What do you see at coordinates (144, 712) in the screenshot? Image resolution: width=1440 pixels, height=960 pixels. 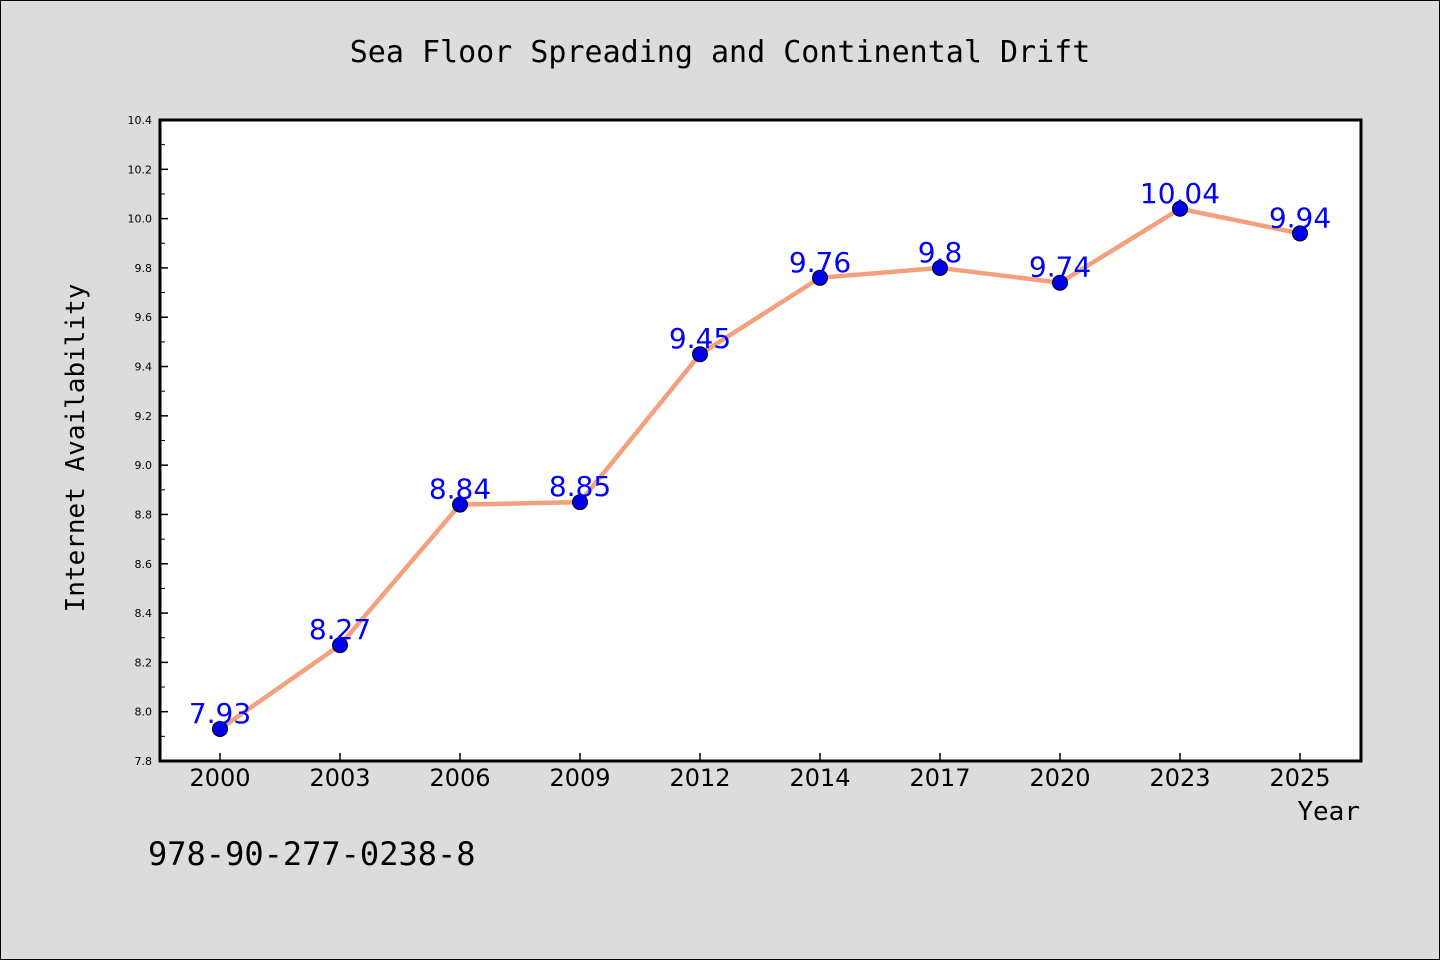 I see `y-tick-label: 8.0` at bounding box center [144, 712].